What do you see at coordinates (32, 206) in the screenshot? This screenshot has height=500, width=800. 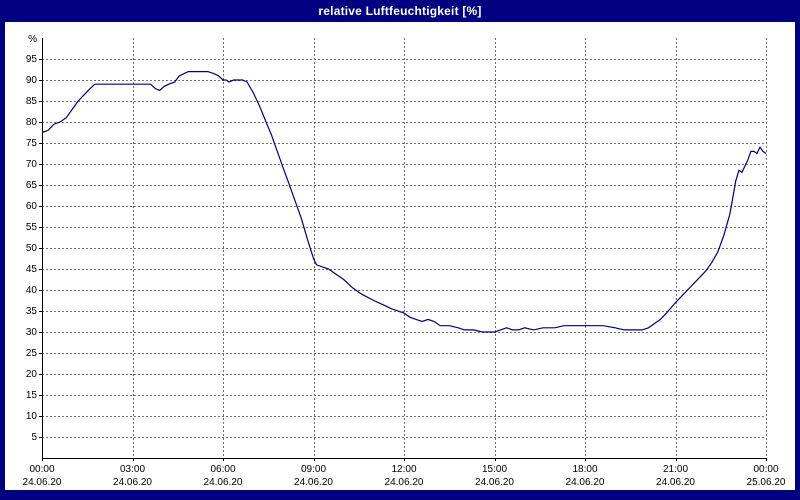 I see `y-tick-label: 60` at bounding box center [32, 206].